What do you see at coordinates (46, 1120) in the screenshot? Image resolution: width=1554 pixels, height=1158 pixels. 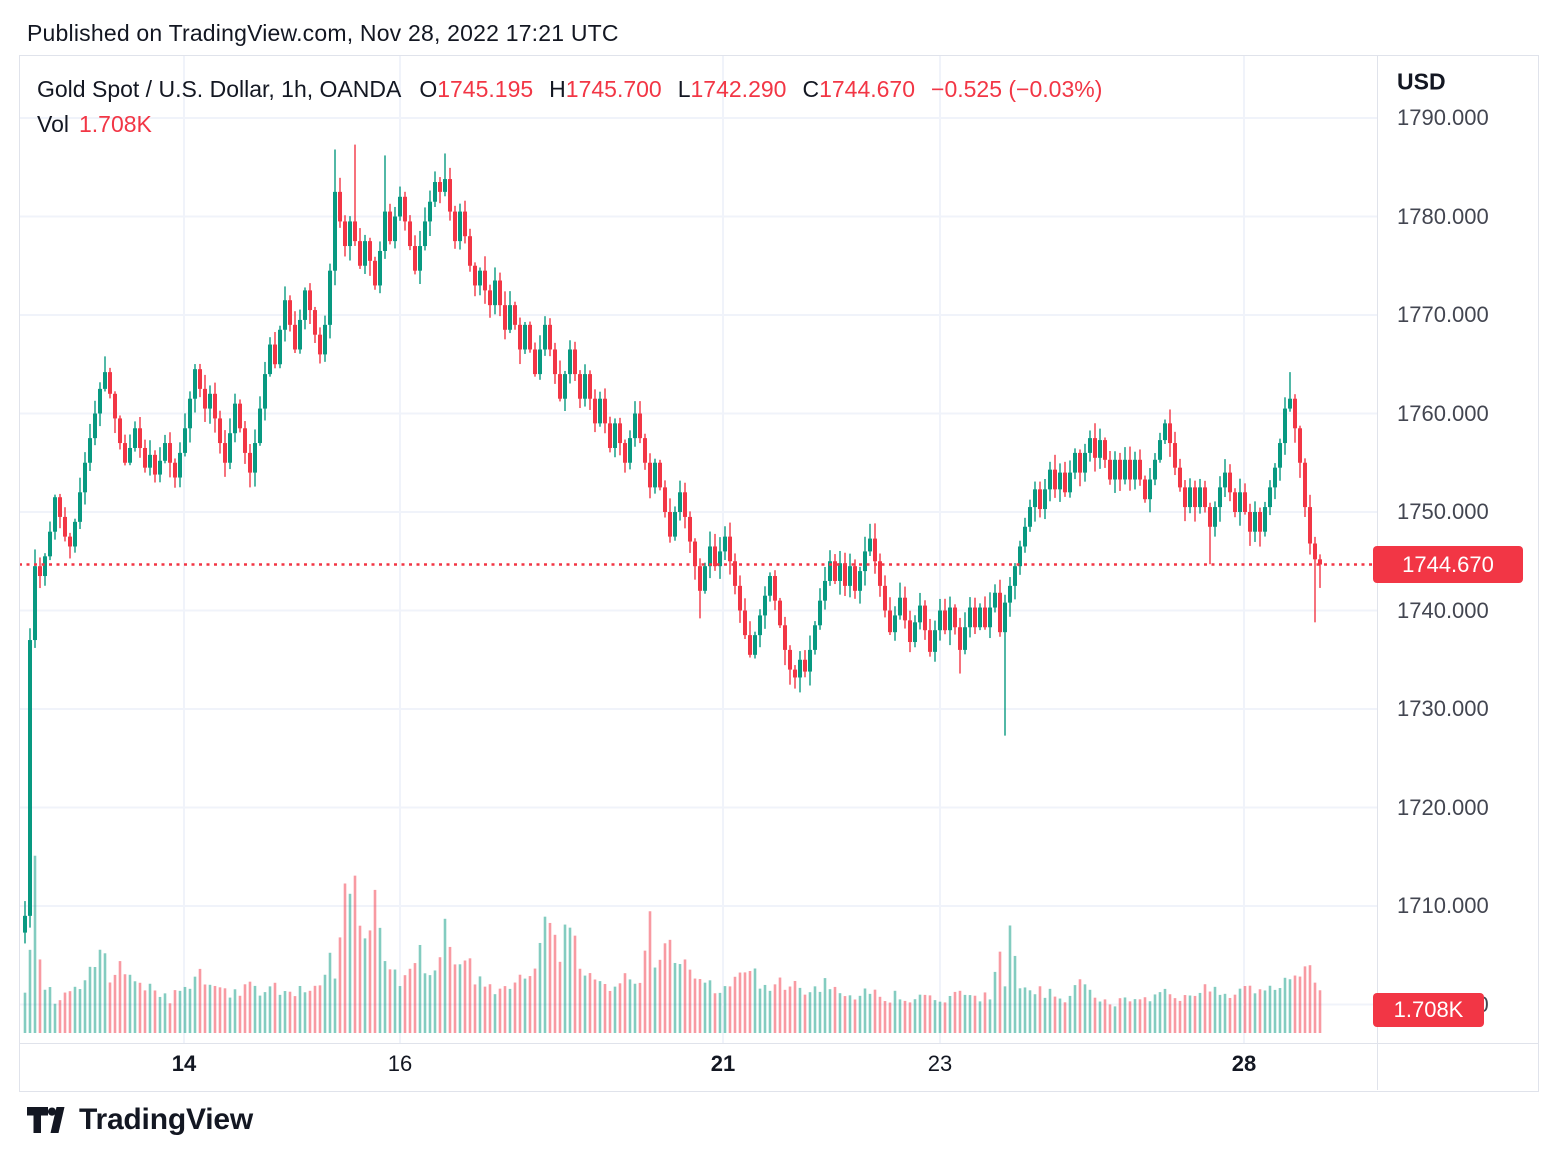 I see `tradingview-logo-icon` at bounding box center [46, 1120].